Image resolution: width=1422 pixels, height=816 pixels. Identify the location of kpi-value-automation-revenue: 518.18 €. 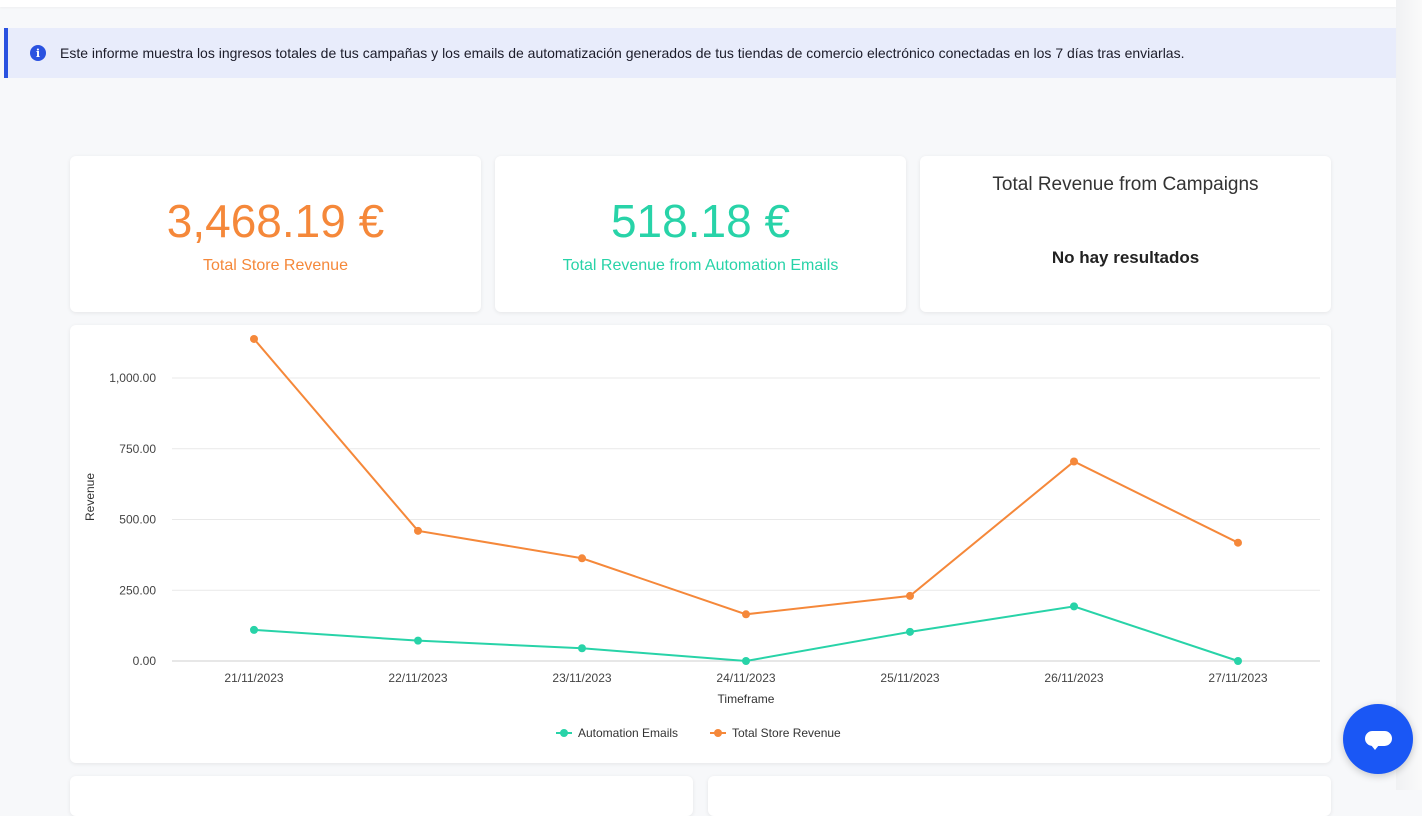
(700, 221).